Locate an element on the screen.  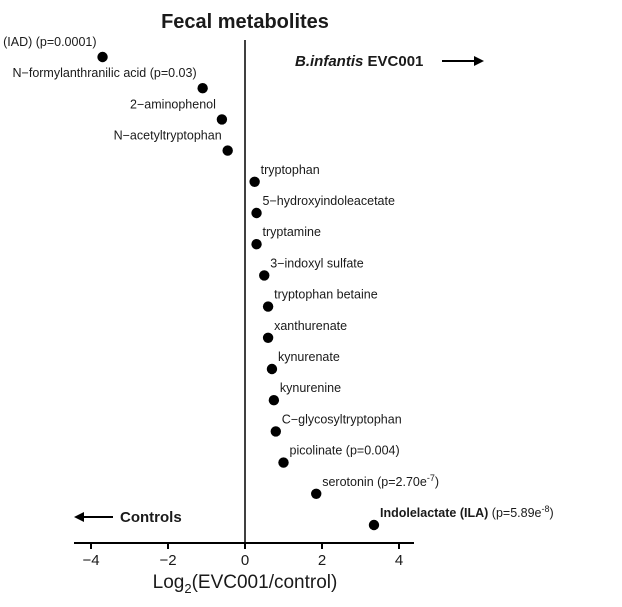
point-label: N−formylanthranilic acid (p=0.03) is located at coordinates (105, 73).